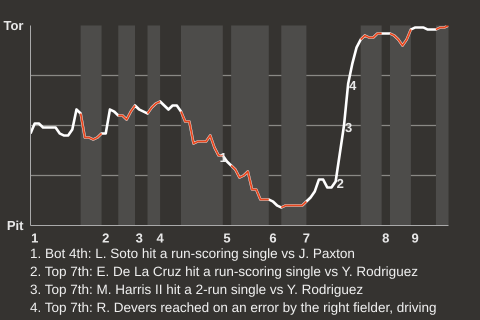 The height and width of the screenshot is (320, 480). I want to click on x-tick-label: 6, so click(273, 238).